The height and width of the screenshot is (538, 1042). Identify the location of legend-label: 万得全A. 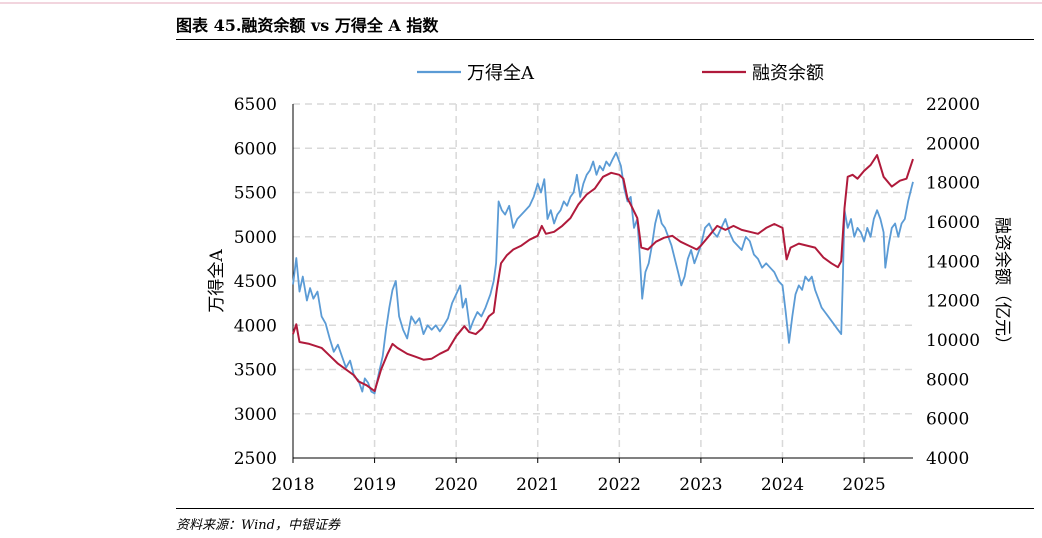
(501, 73).